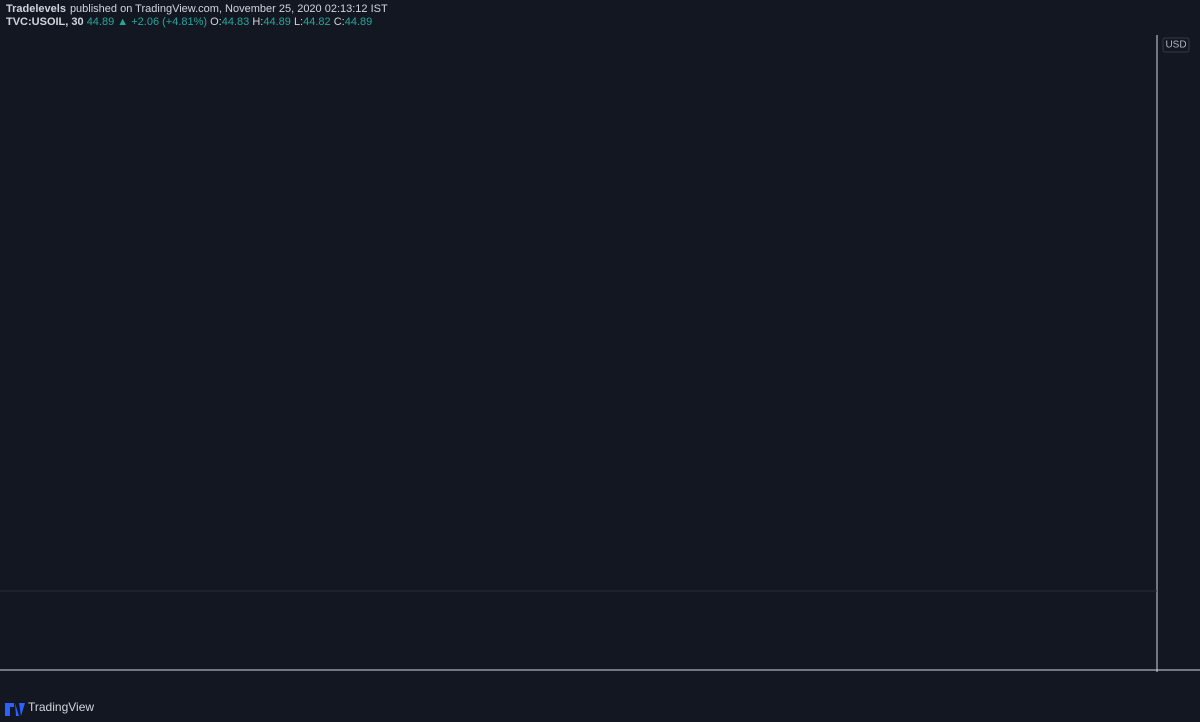  I want to click on change: ▲ +2.06 (+4.81%), so click(162, 22).